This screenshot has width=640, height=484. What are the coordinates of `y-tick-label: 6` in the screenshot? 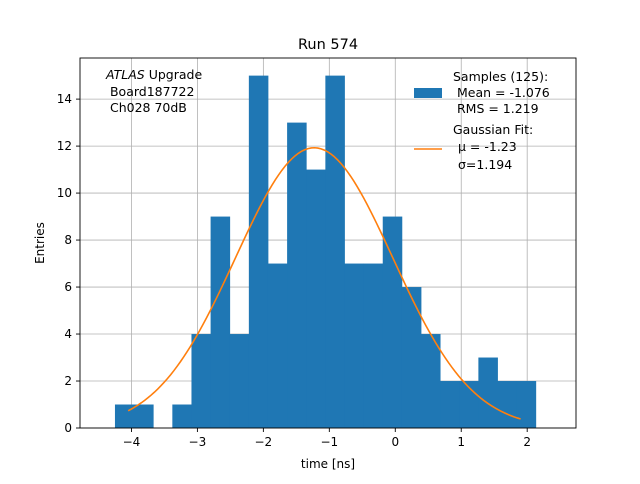 It's located at (68, 287).